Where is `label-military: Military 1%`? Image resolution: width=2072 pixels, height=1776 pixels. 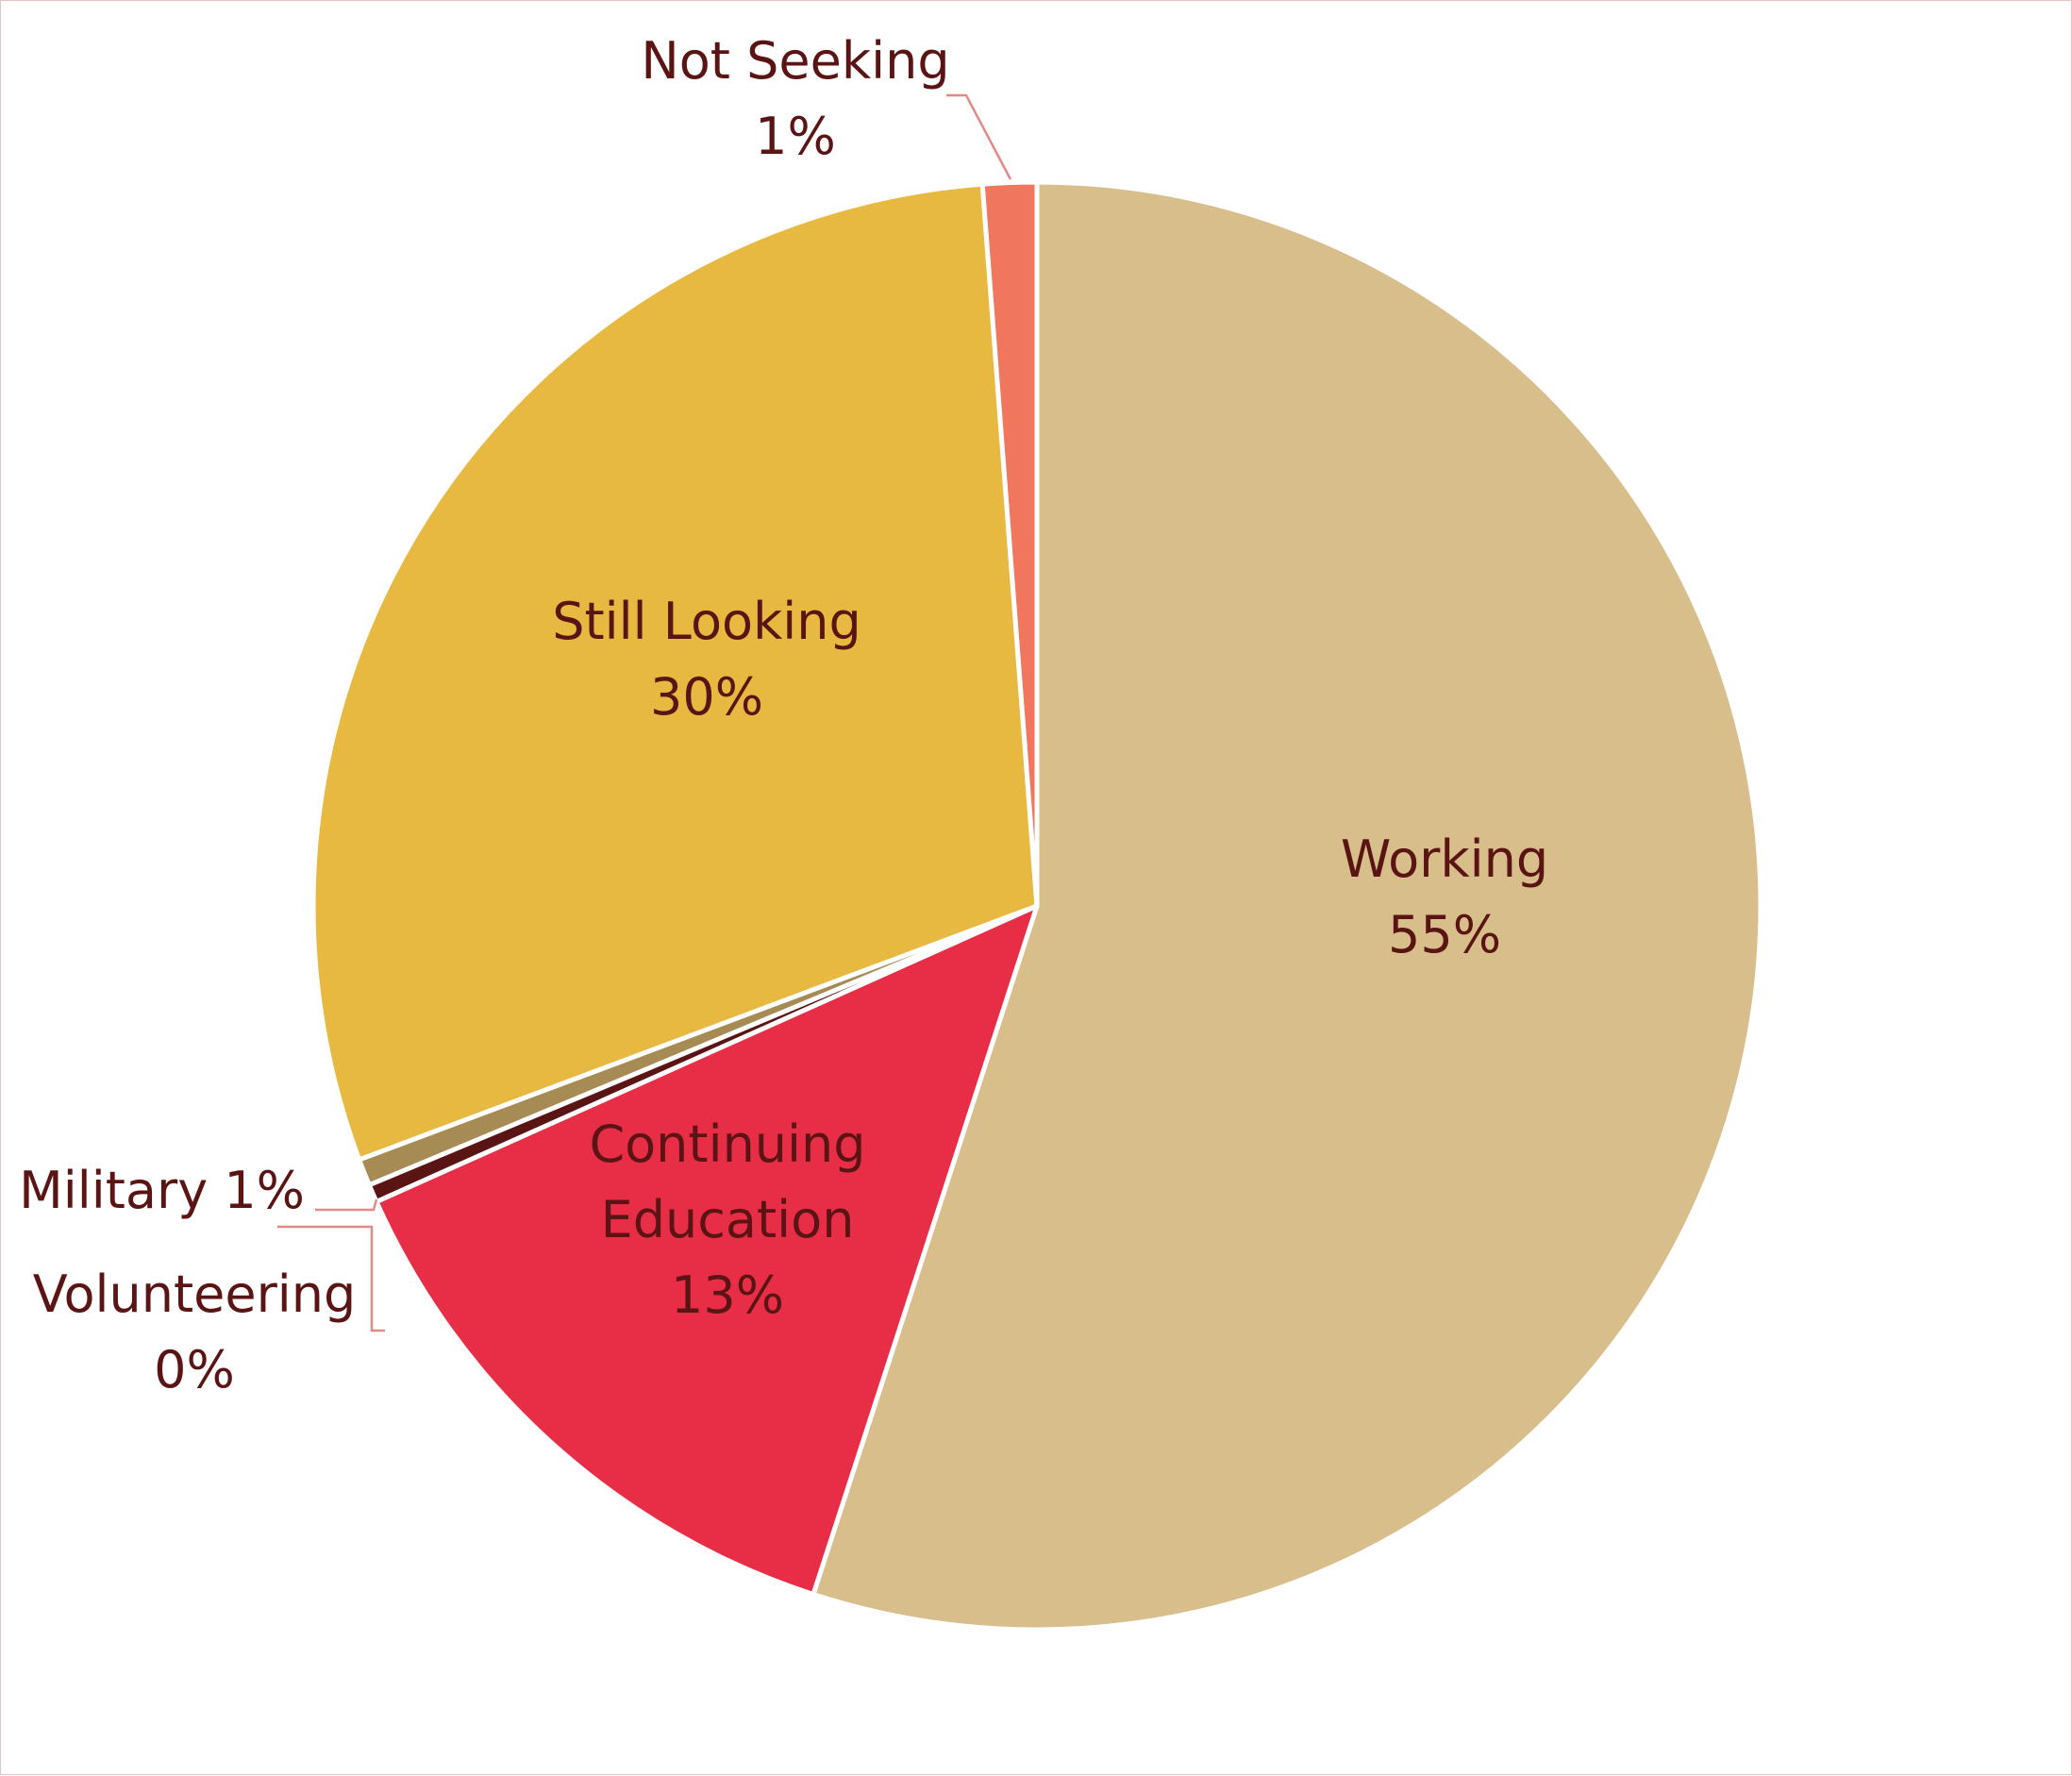
label-military: Military 1% is located at coordinates (162, 1190).